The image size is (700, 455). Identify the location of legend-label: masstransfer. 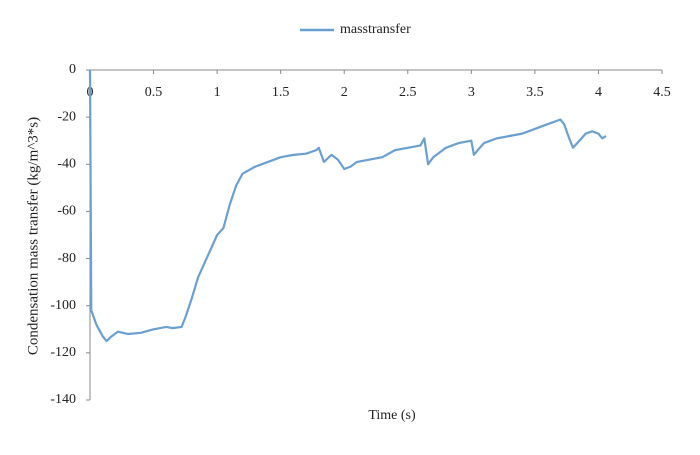
(375, 29).